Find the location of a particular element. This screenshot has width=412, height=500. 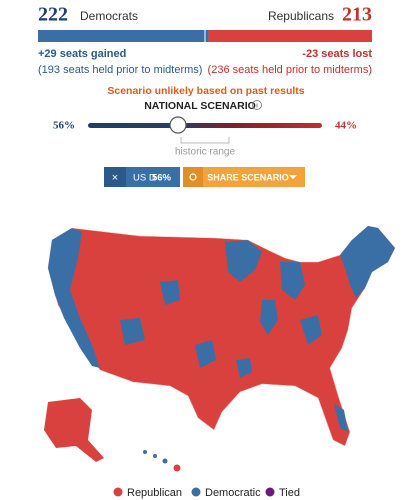

scenario-title: NATIONAL SCENARIO is located at coordinates (200, 106).